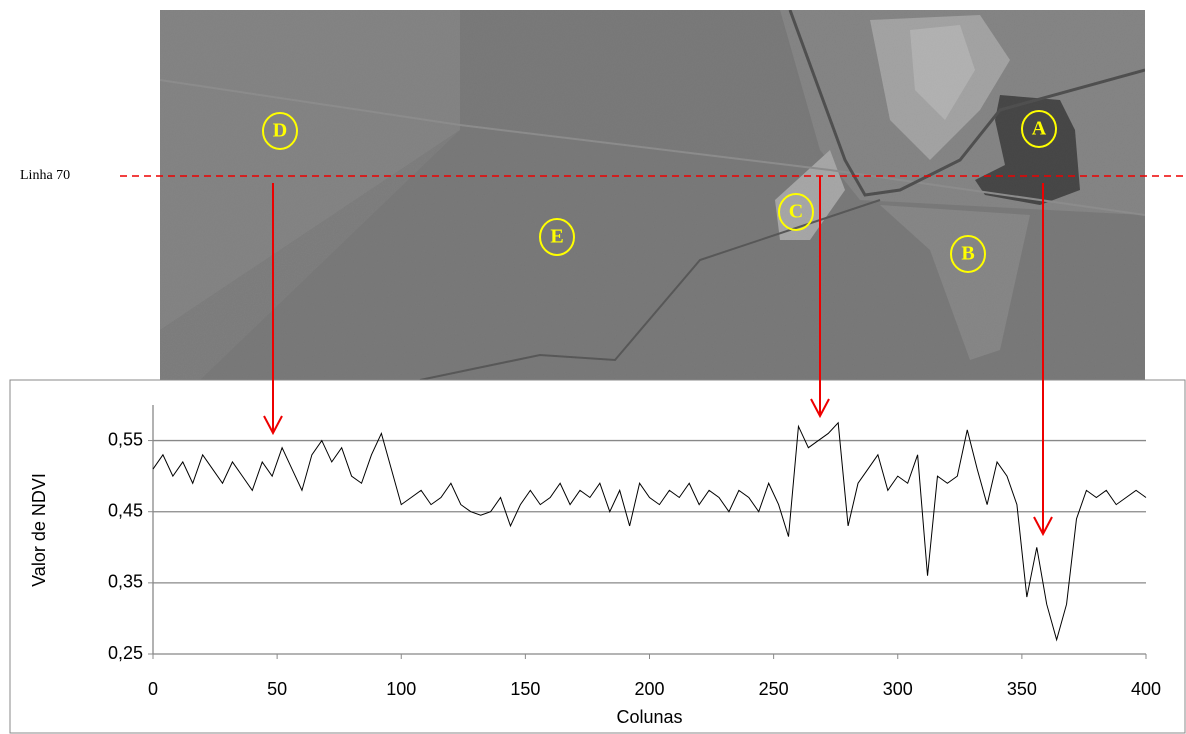 The width and height of the screenshot is (1186, 734). What do you see at coordinates (1022, 689) in the screenshot?
I see `x-tick-label: 350` at bounding box center [1022, 689].